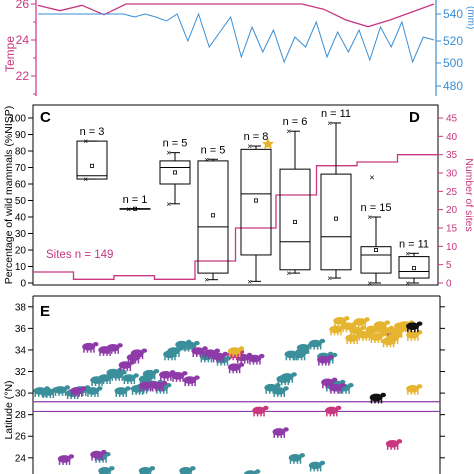 The width and height of the screenshot is (474, 474). What do you see at coordinates (256, 137) in the screenshot?
I see `box-n-label: n = 8` at bounding box center [256, 137].